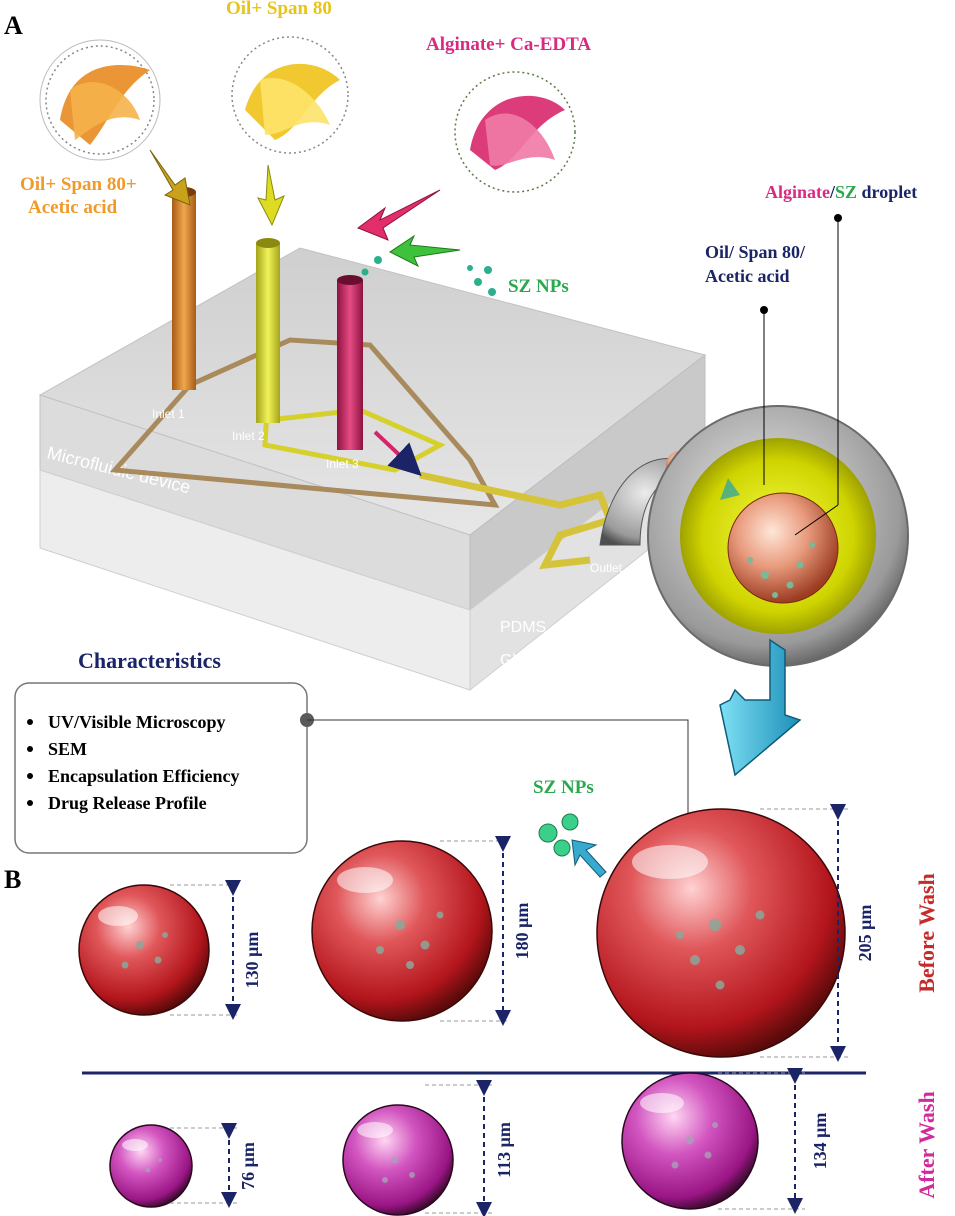 The image size is (955, 1216). What do you see at coordinates (730, 489) in the screenshot?
I see `flow-indicator` at bounding box center [730, 489].